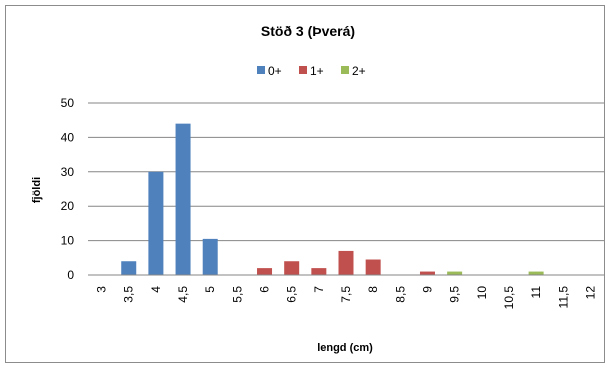 This screenshot has height=371, width=613. What do you see at coordinates (563, 297) in the screenshot?
I see `x-tick-label-11,5: 11,5` at bounding box center [563, 297].